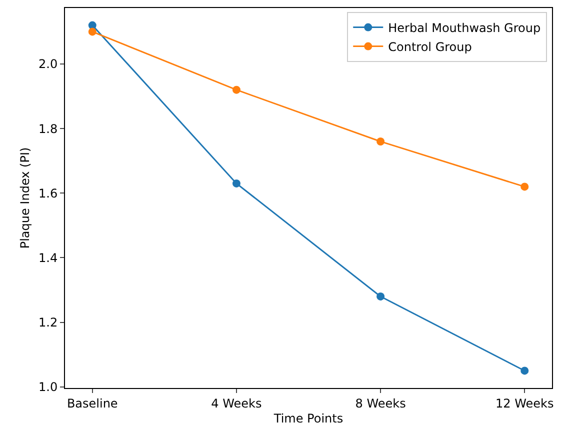 This screenshot has width=587, height=434. Describe the element at coordinates (92, 403) in the screenshot. I see `x-tick-label: Baseline` at that location.